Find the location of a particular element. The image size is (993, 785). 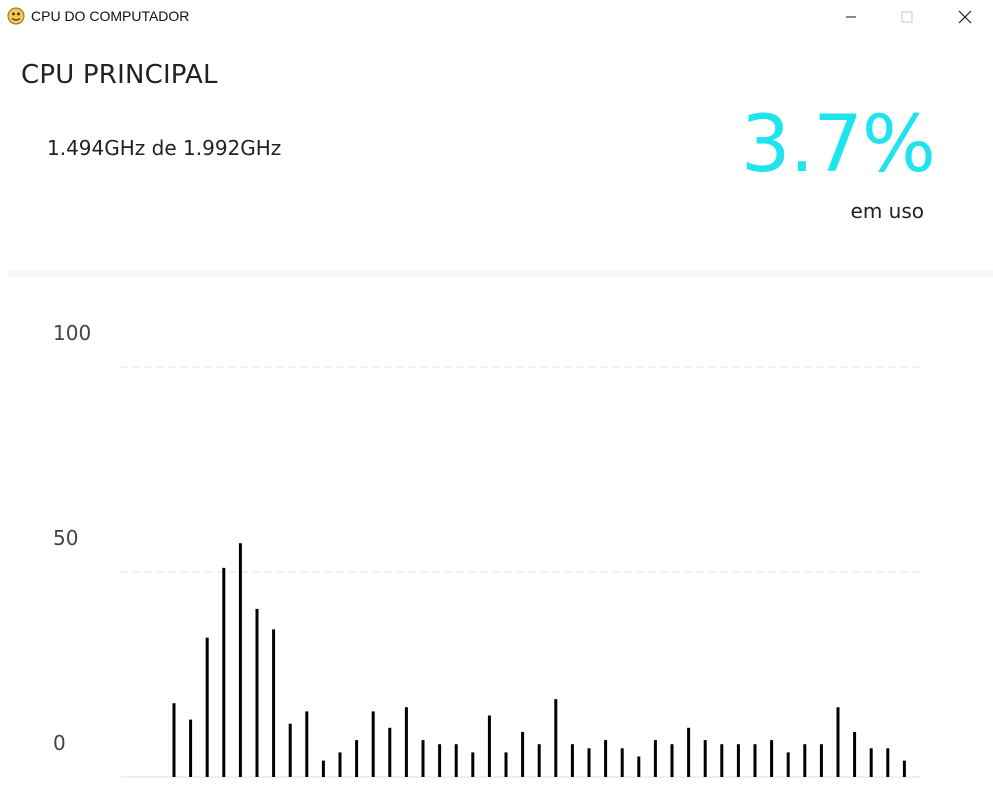

cpu-usage-label: em uso is located at coordinates (887, 211).